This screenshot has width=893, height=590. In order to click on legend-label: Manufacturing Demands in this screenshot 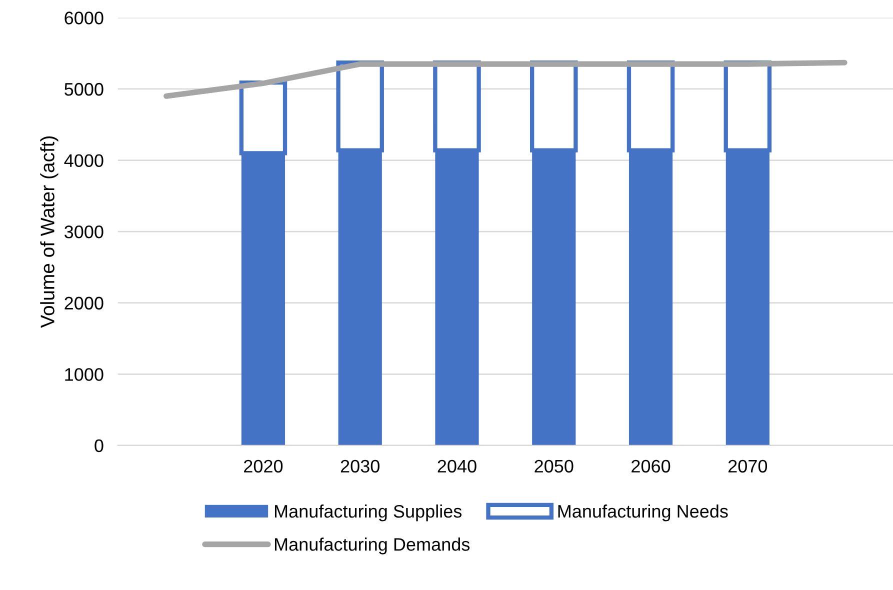, I will do `click(372, 546)`.